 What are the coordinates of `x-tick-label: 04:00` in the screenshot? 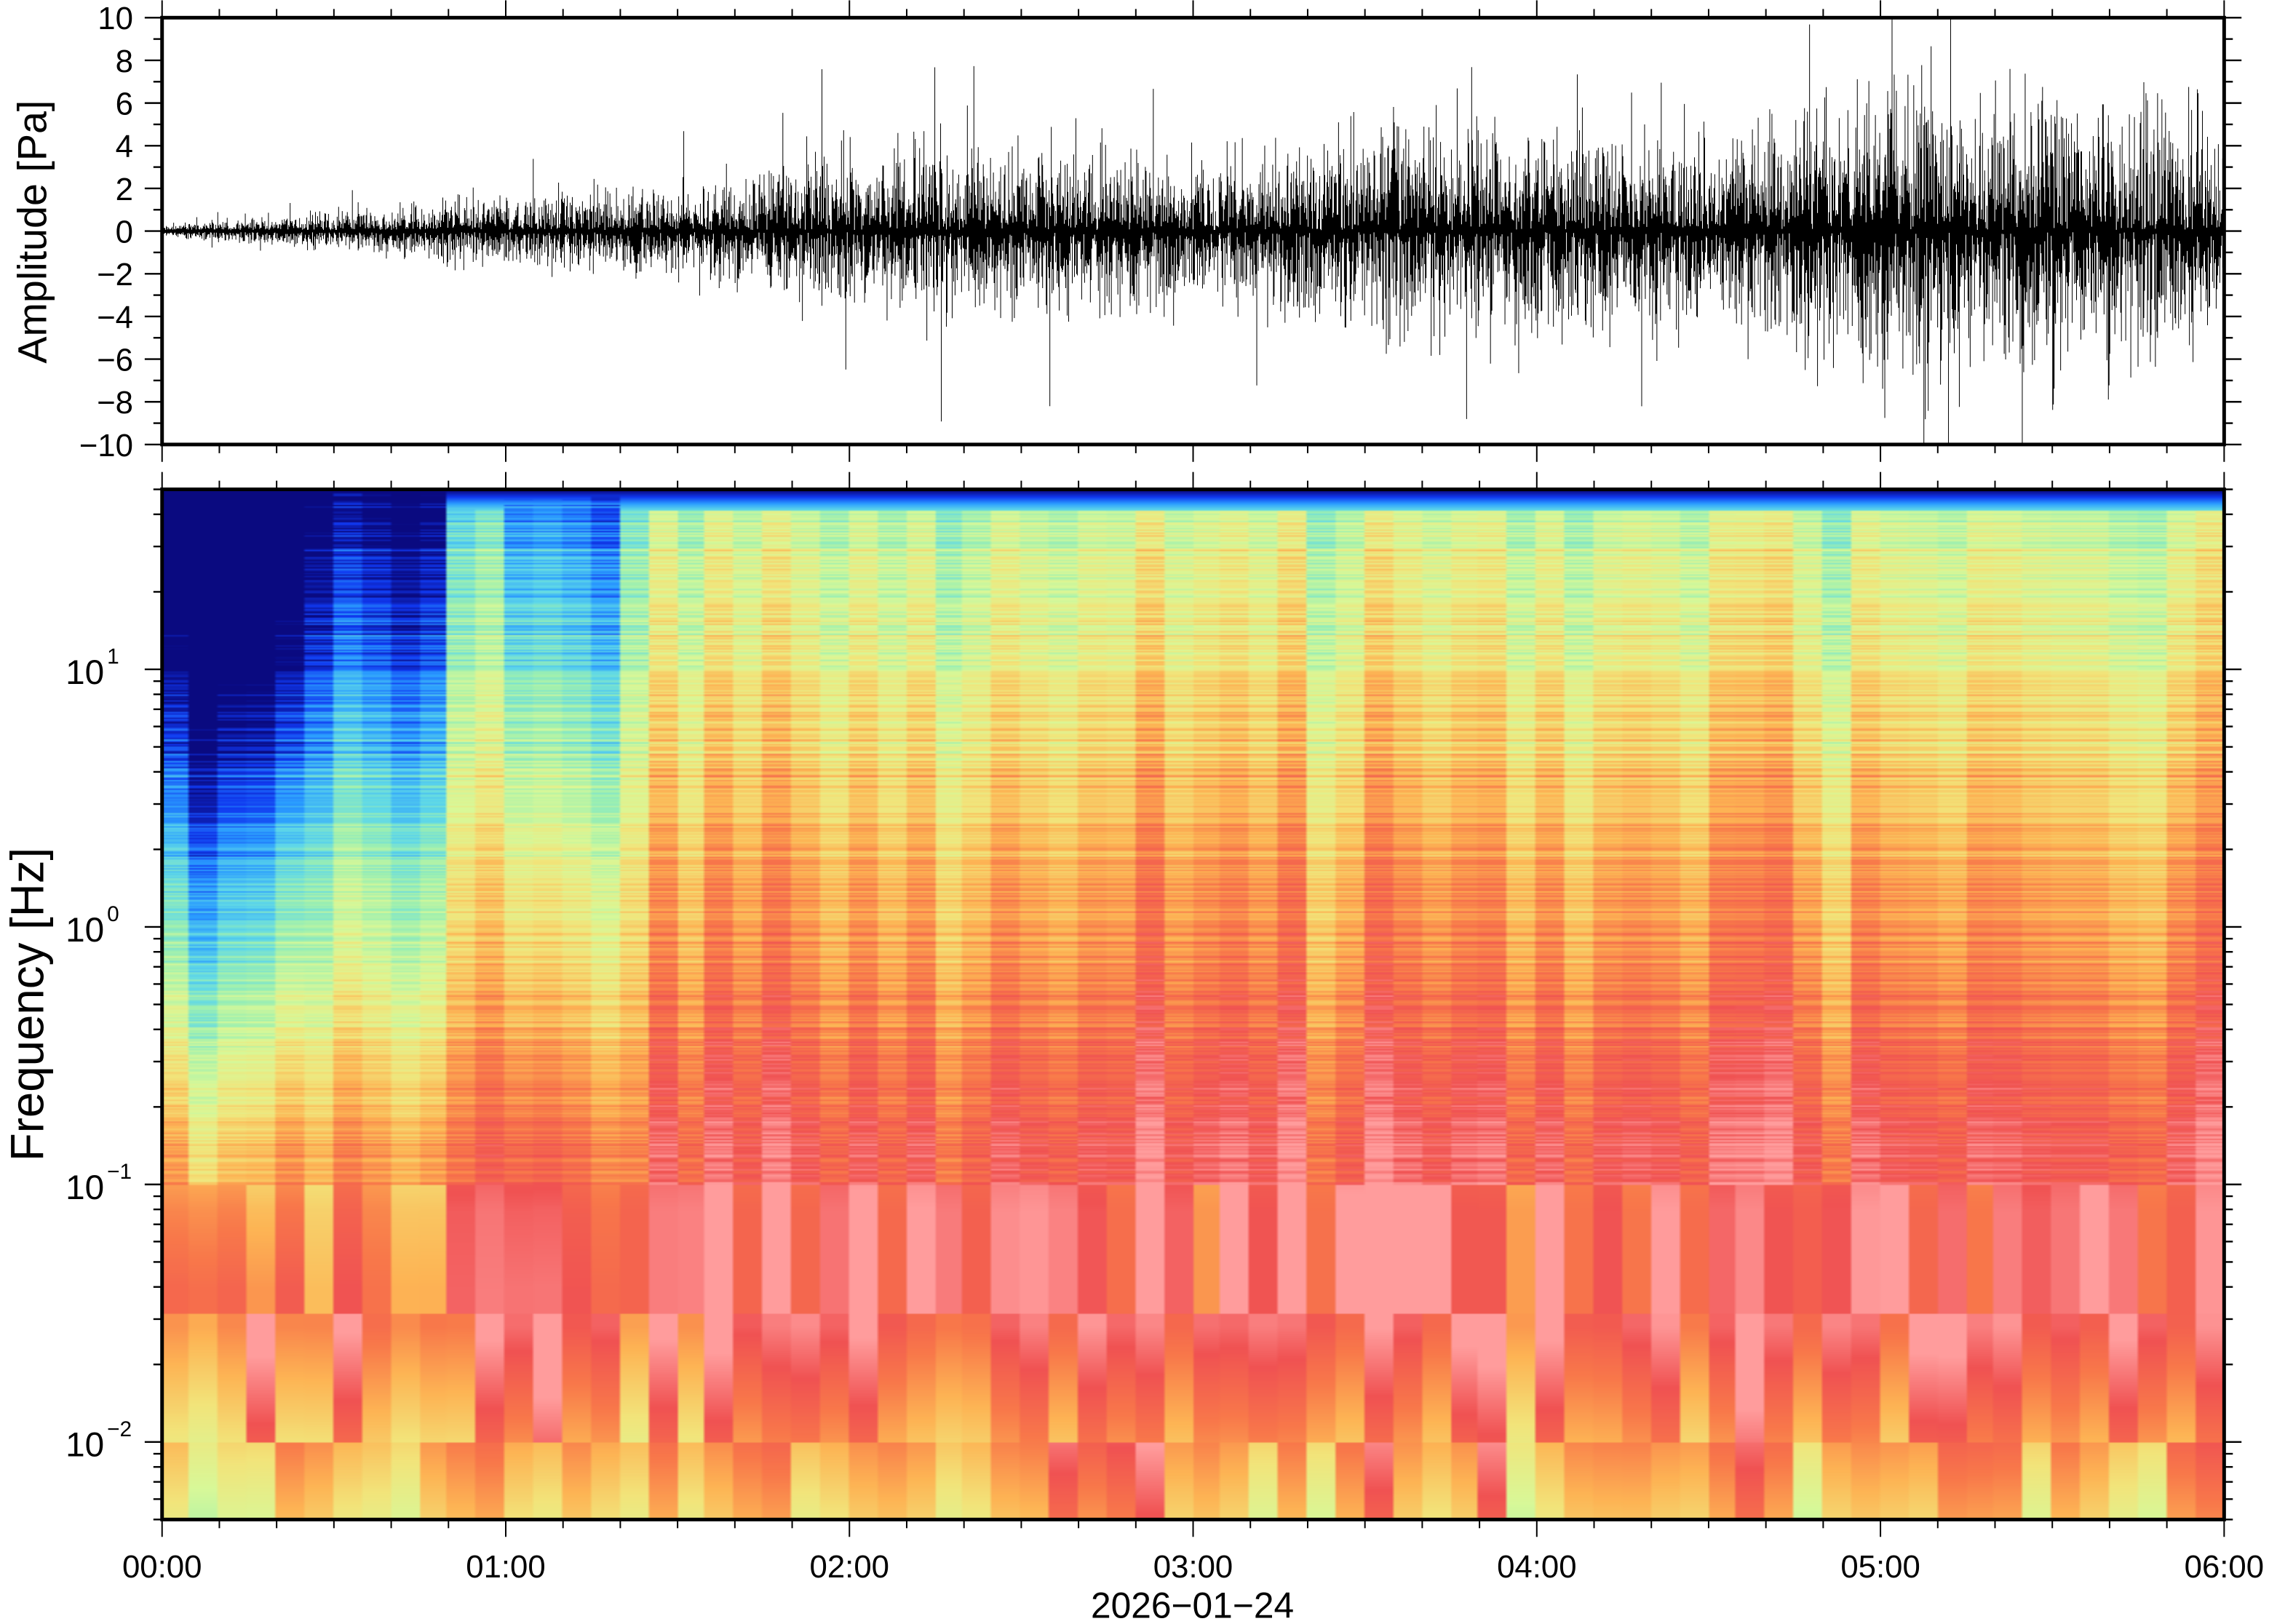 It's located at (1537, 1567).